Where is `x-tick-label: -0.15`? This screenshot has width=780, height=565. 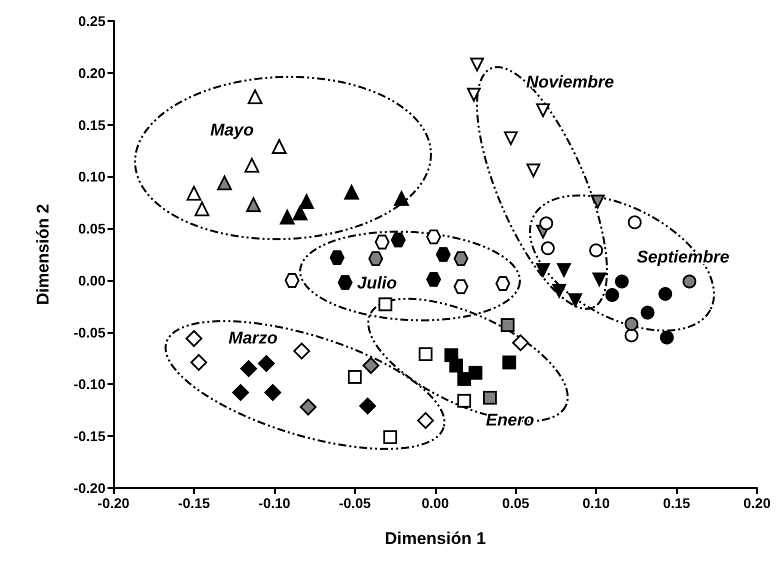
x-tick-label: -0.15 is located at coordinates (194, 503).